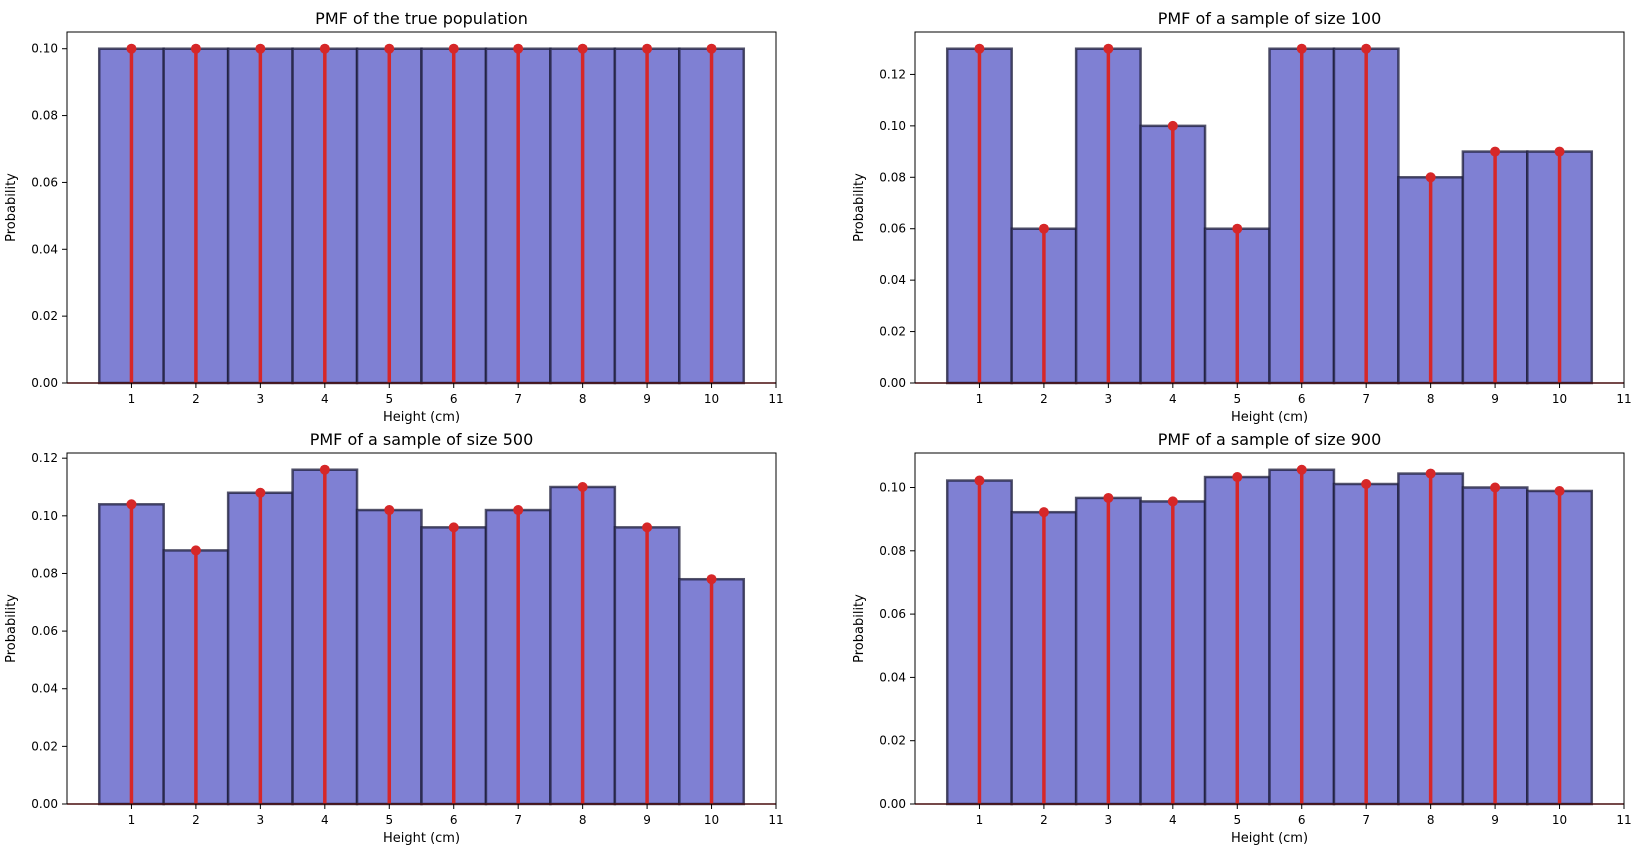  What do you see at coordinates (1270, 18) in the screenshot?
I see `chart-title: PMF of a sample of size 100` at bounding box center [1270, 18].